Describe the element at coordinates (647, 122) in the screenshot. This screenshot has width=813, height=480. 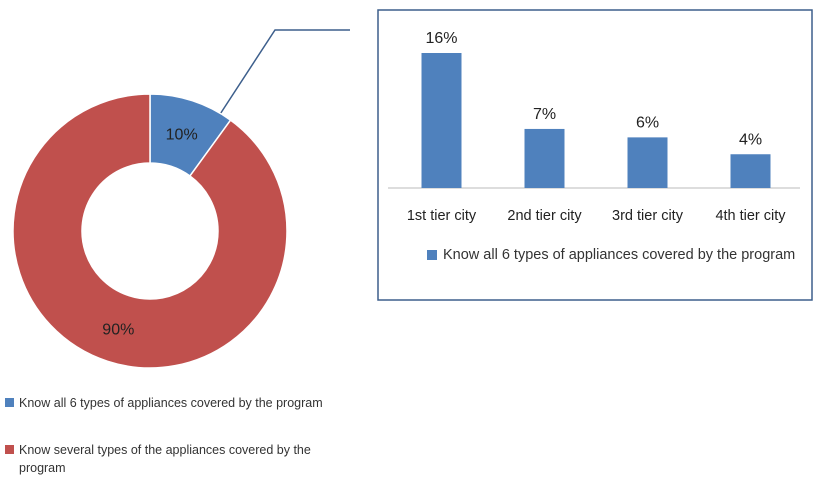
I see `value-label: 6%` at that location.